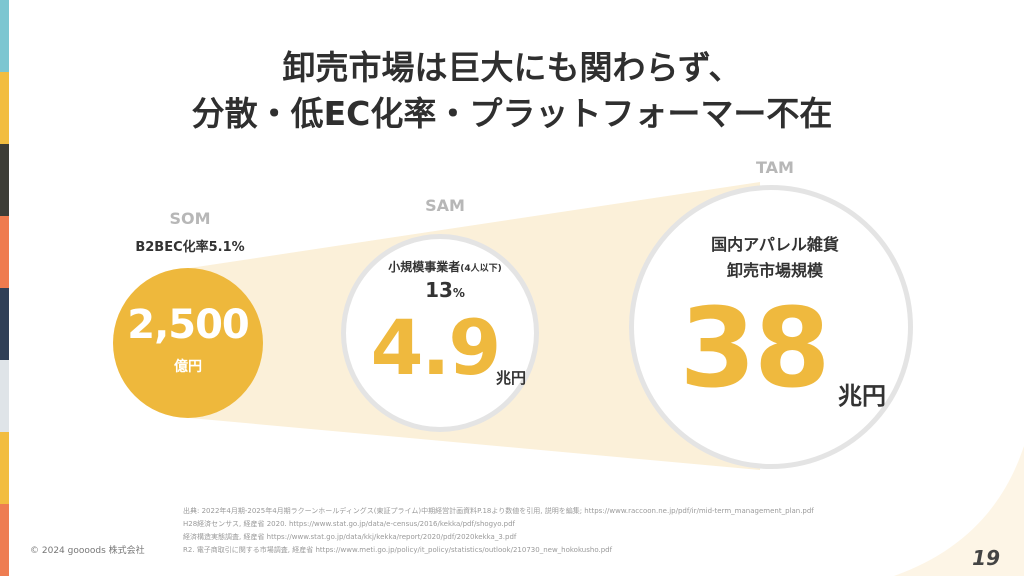 The image size is (1024, 576). Describe the element at coordinates (188, 325) in the screenshot. I see `som-value: 2,500` at that location.